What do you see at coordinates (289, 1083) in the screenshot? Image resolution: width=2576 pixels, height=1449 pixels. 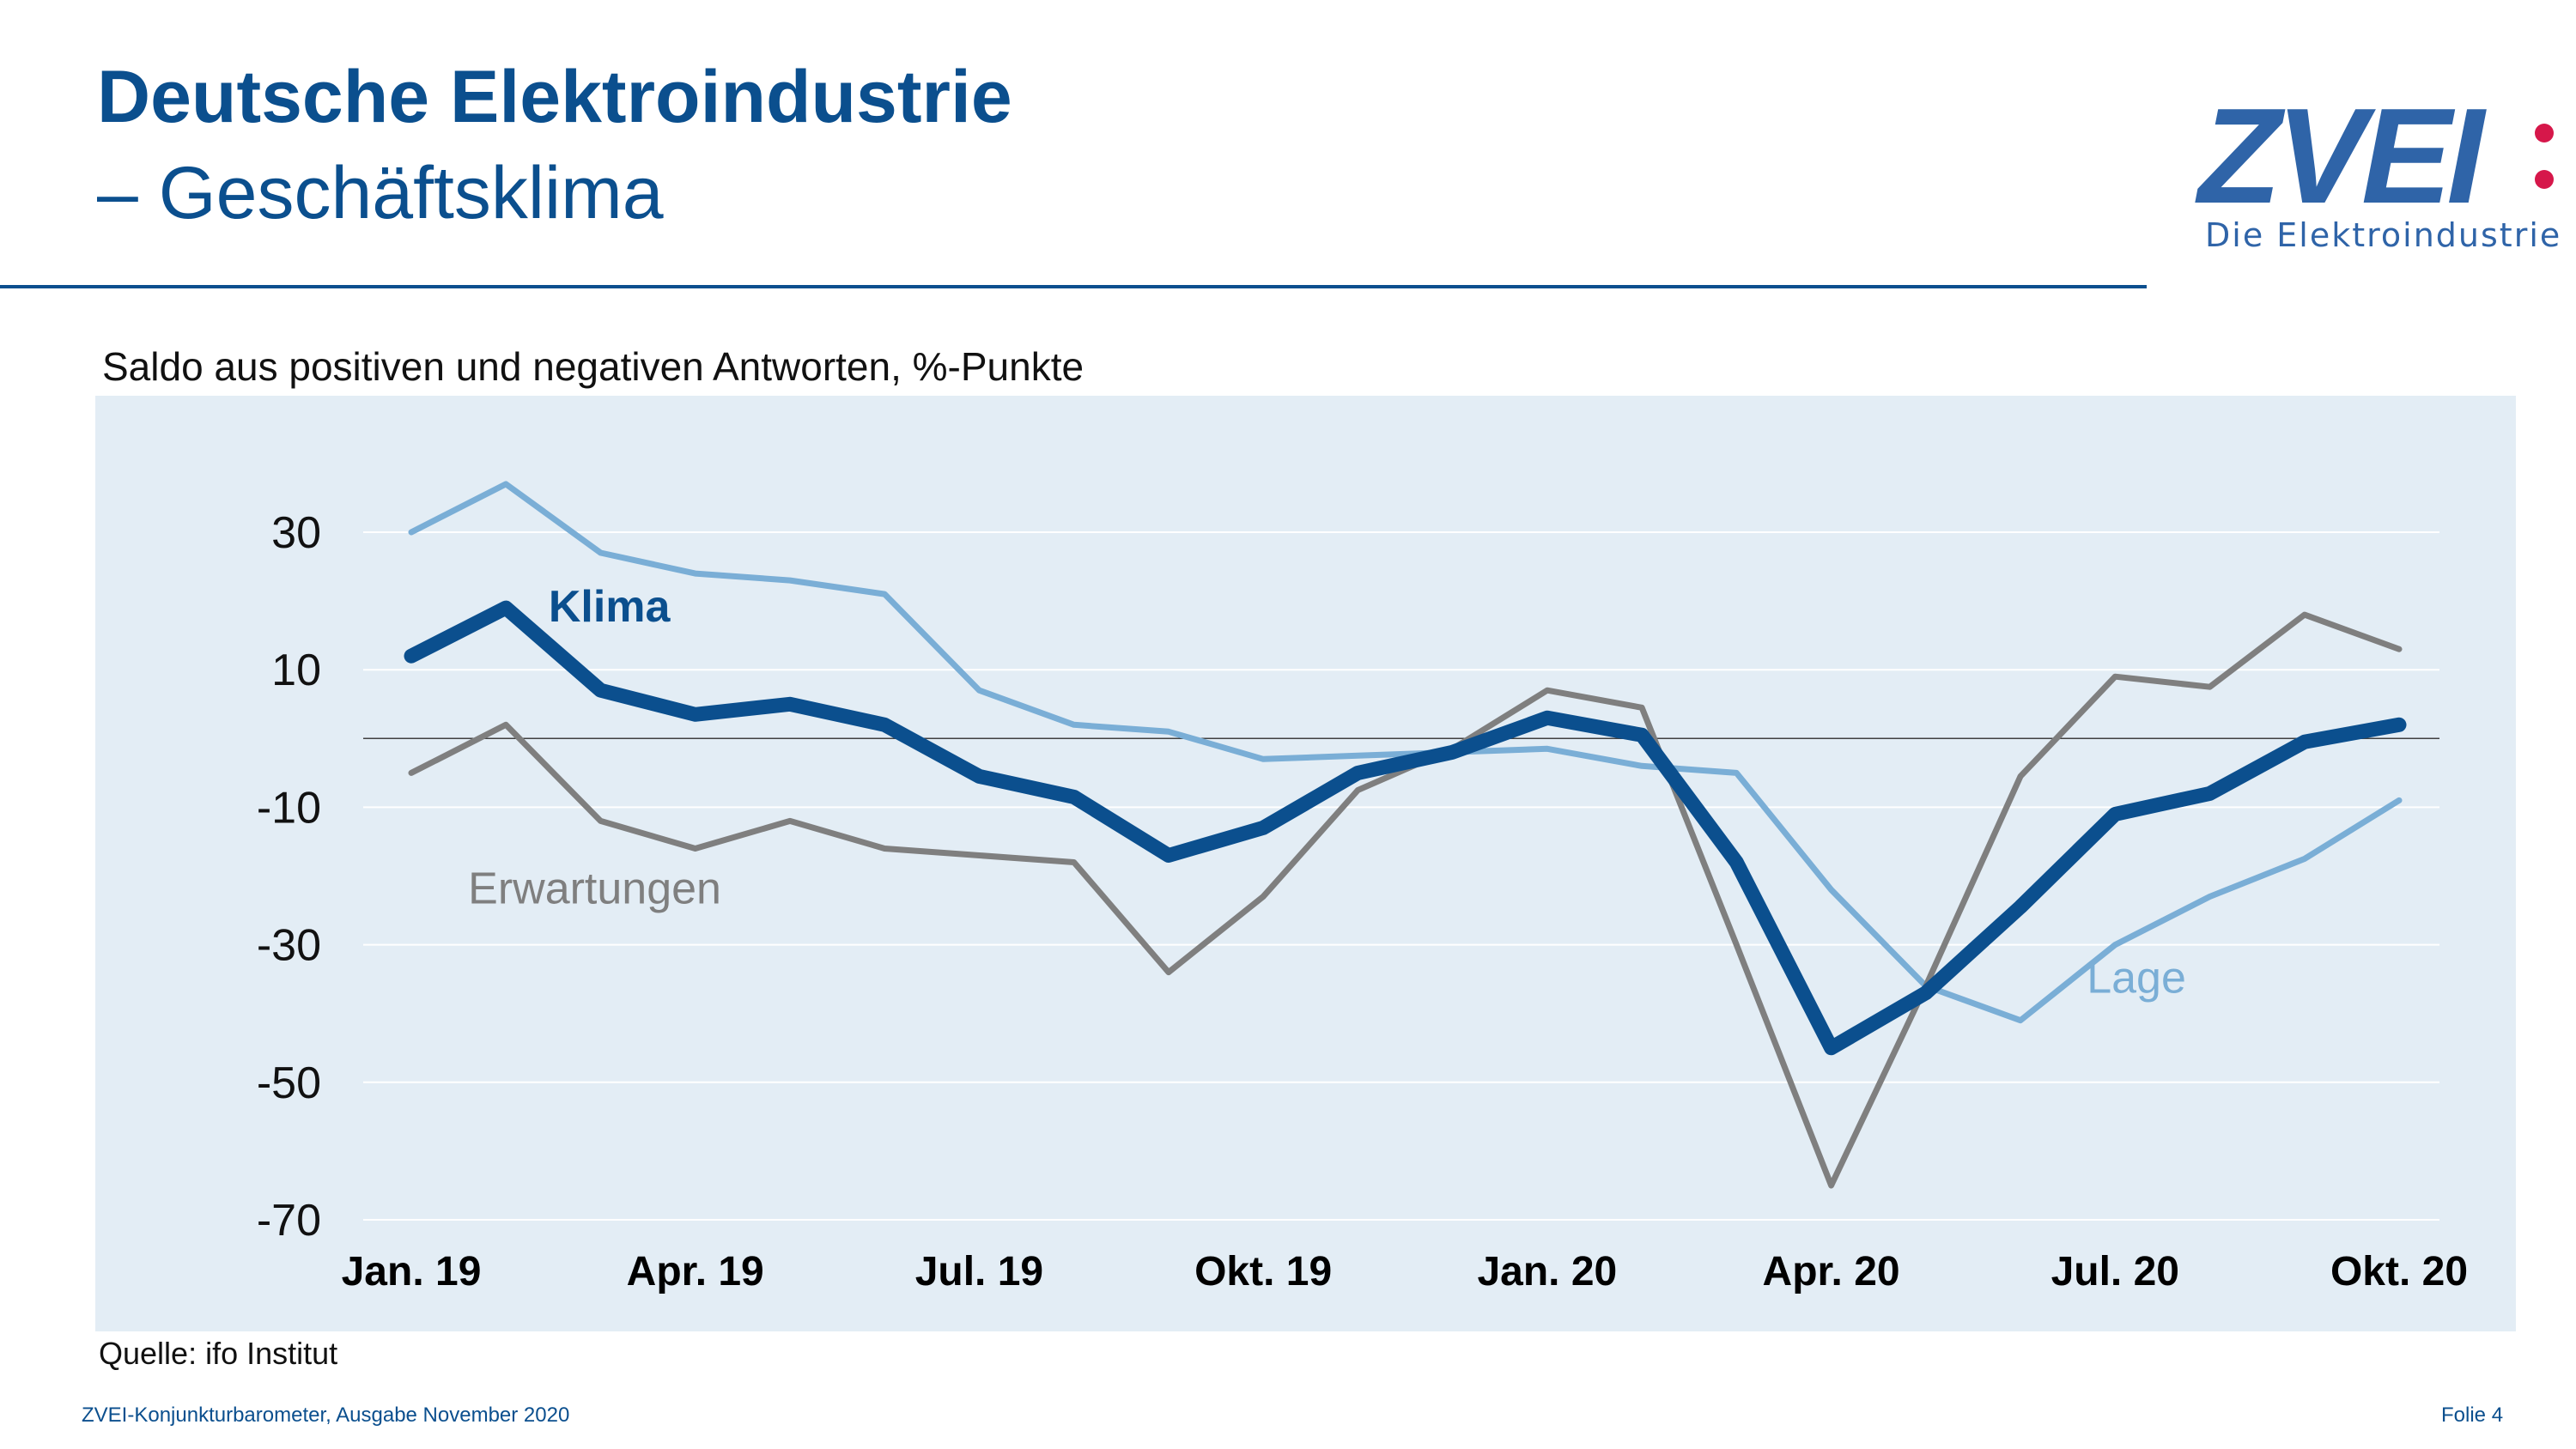 I see `y-tick-label: -50` at bounding box center [289, 1083].